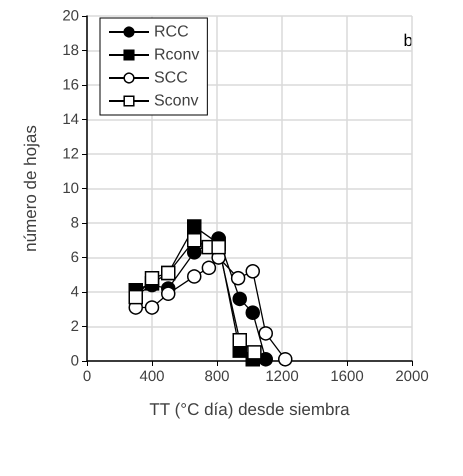  Describe the element at coordinates (70, 16) in the screenshot. I see `y-tick-label: 20` at that location.